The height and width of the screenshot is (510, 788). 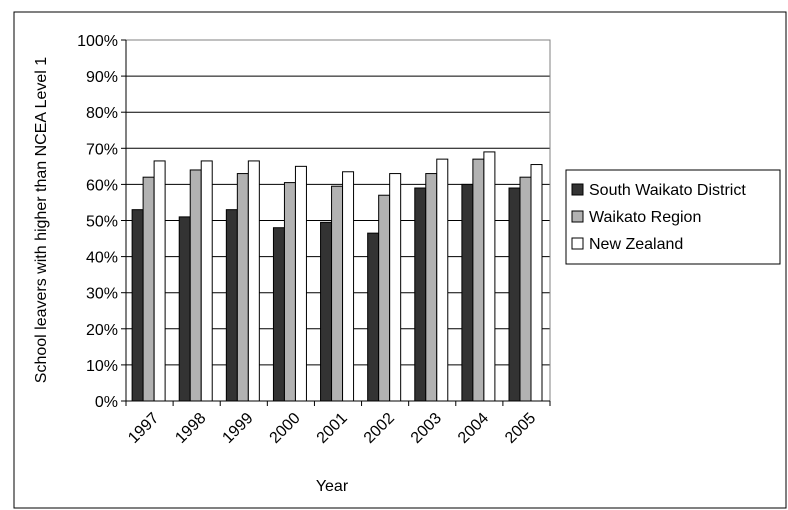 I want to click on bar-waikato-region-1999, so click(x=242, y=287).